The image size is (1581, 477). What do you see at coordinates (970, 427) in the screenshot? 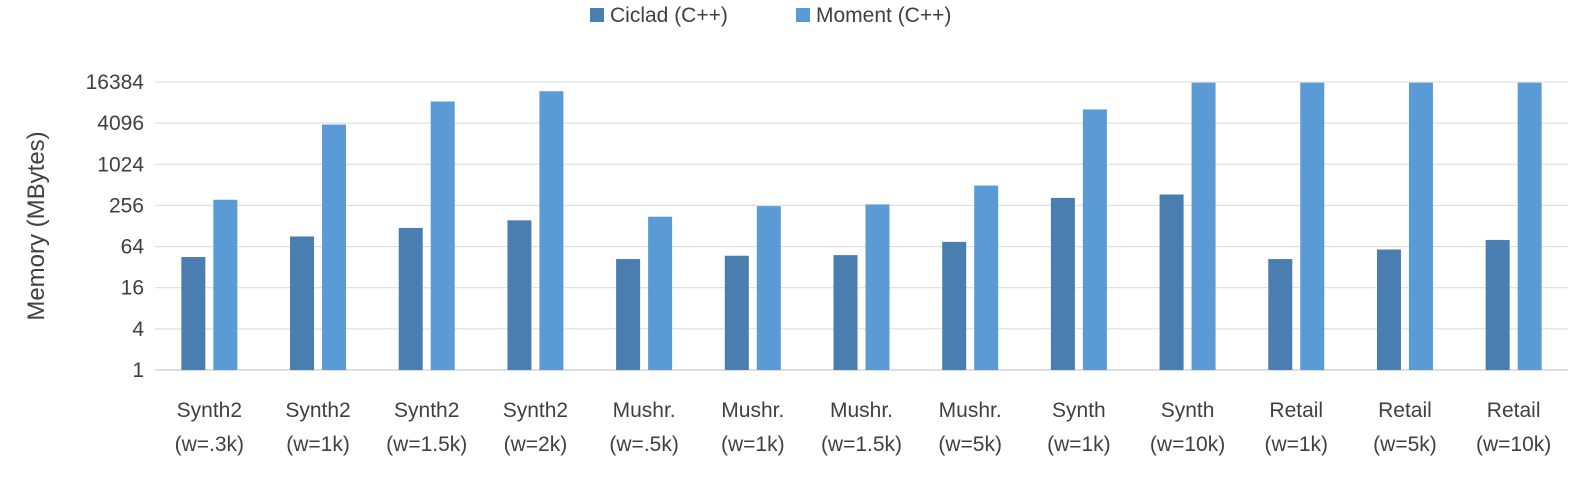
I see `x-tick-label: Mushr. (w=5k)` at bounding box center [970, 427].